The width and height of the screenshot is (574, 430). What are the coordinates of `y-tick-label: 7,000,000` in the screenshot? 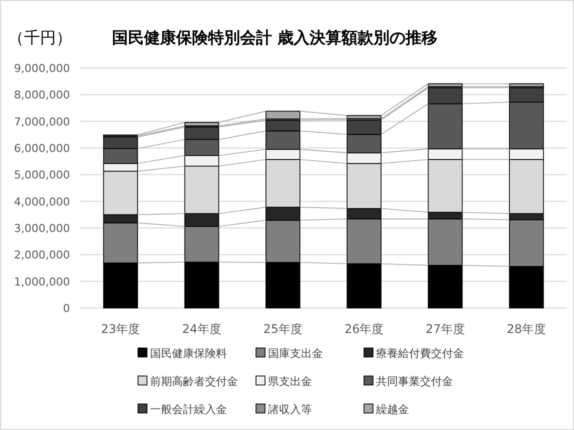 It's located at (42, 121).